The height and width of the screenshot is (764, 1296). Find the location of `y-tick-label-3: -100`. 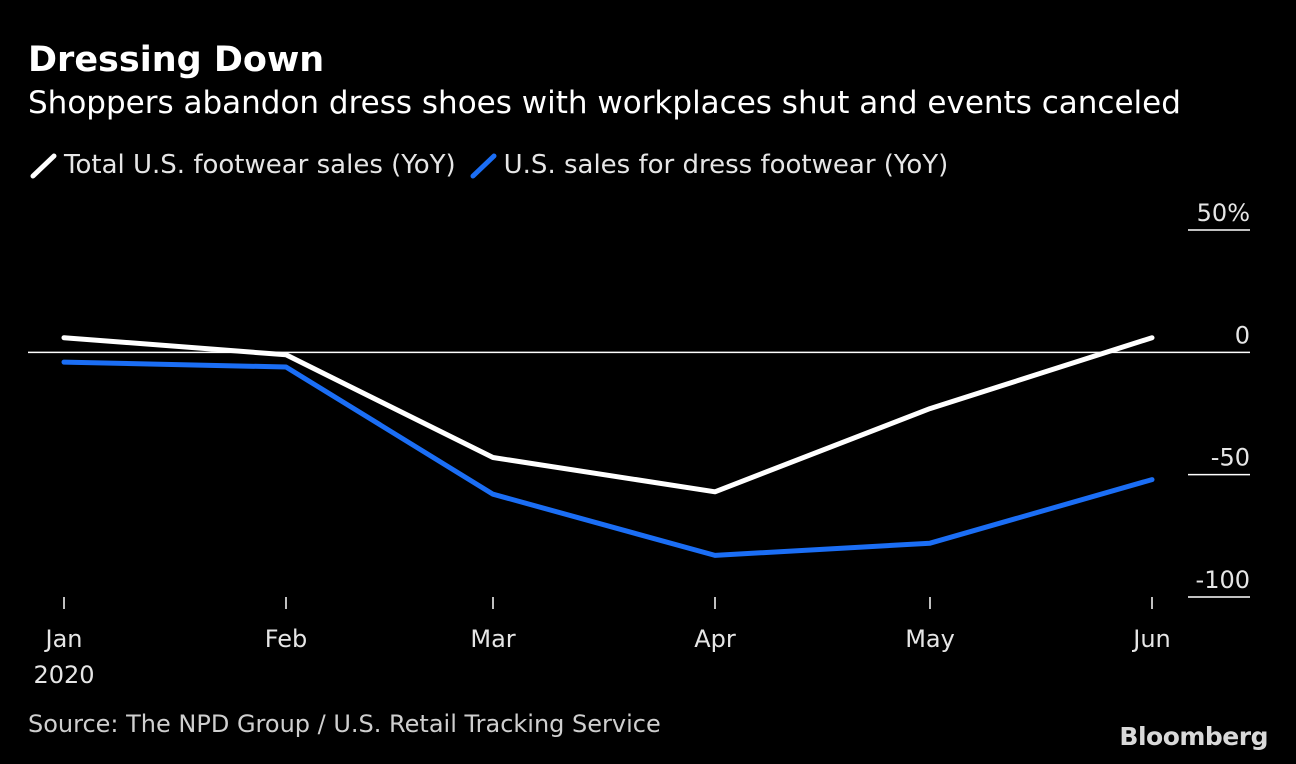

y-tick-label-3: -100 is located at coordinates (1223, 580).